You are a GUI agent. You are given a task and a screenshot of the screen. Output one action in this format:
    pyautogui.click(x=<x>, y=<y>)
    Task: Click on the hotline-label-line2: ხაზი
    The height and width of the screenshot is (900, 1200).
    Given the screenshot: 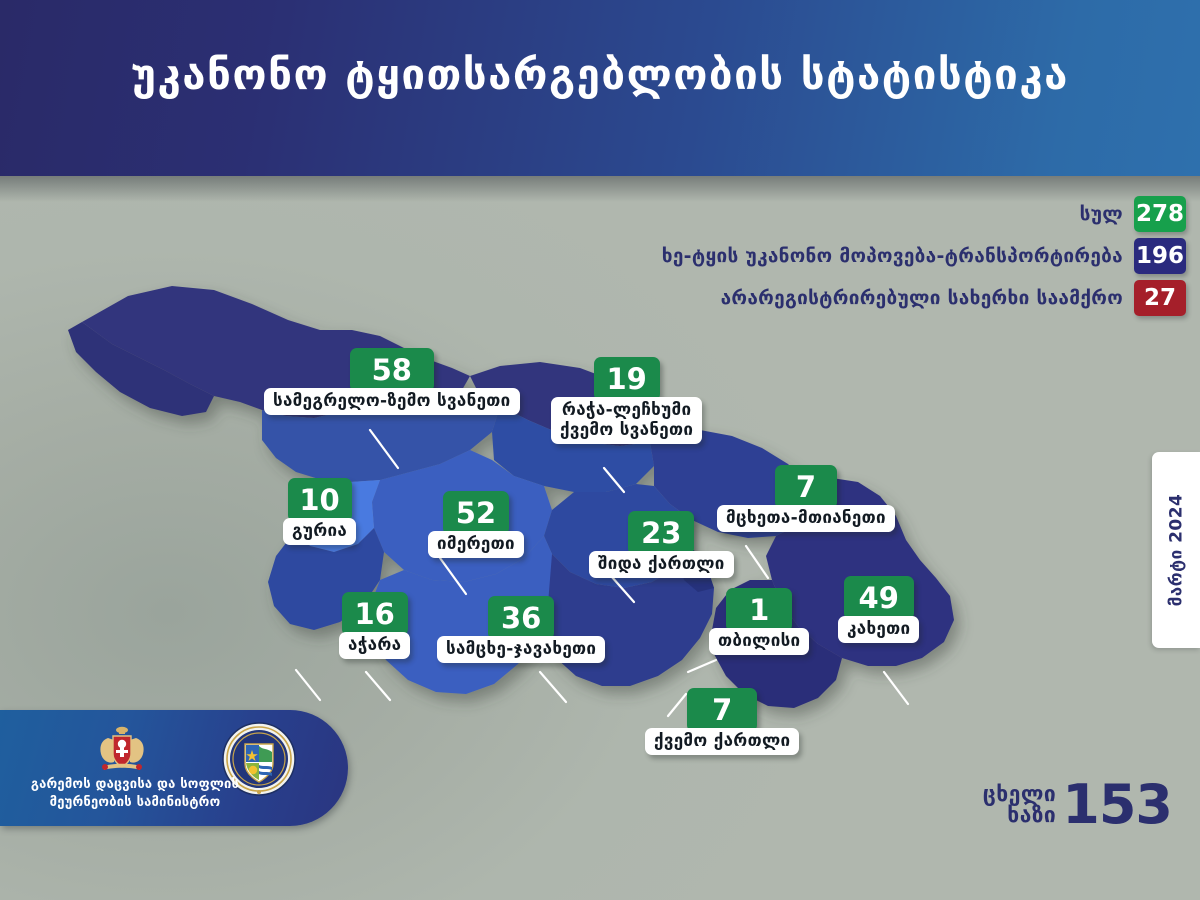 What is the action you would take?
    pyautogui.click(x=1032, y=815)
    